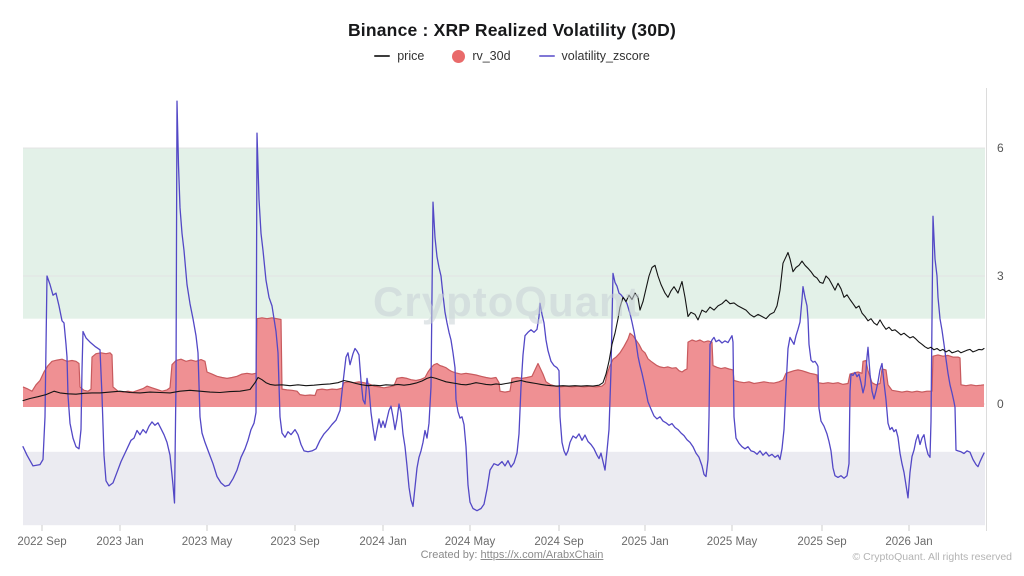 This screenshot has width=1024, height=576. What do you see at coordinates (908, 542) in the screenshot?
I see `x-axis-label: 2026 Jan` at bounding box center [908, 542].